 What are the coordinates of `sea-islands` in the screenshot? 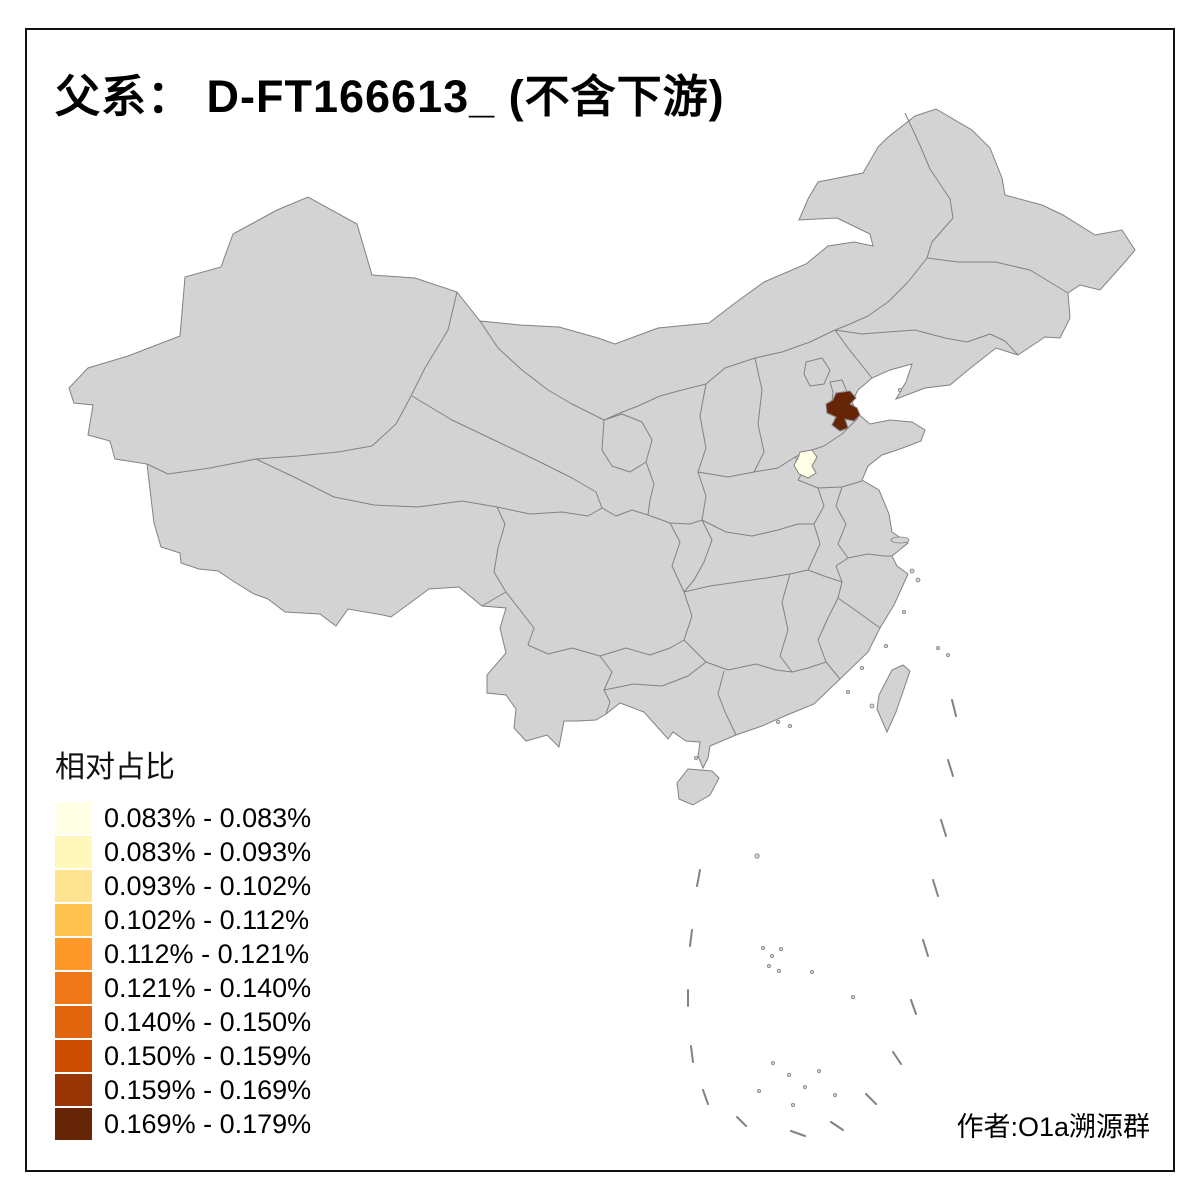 It's located at (822, 747).